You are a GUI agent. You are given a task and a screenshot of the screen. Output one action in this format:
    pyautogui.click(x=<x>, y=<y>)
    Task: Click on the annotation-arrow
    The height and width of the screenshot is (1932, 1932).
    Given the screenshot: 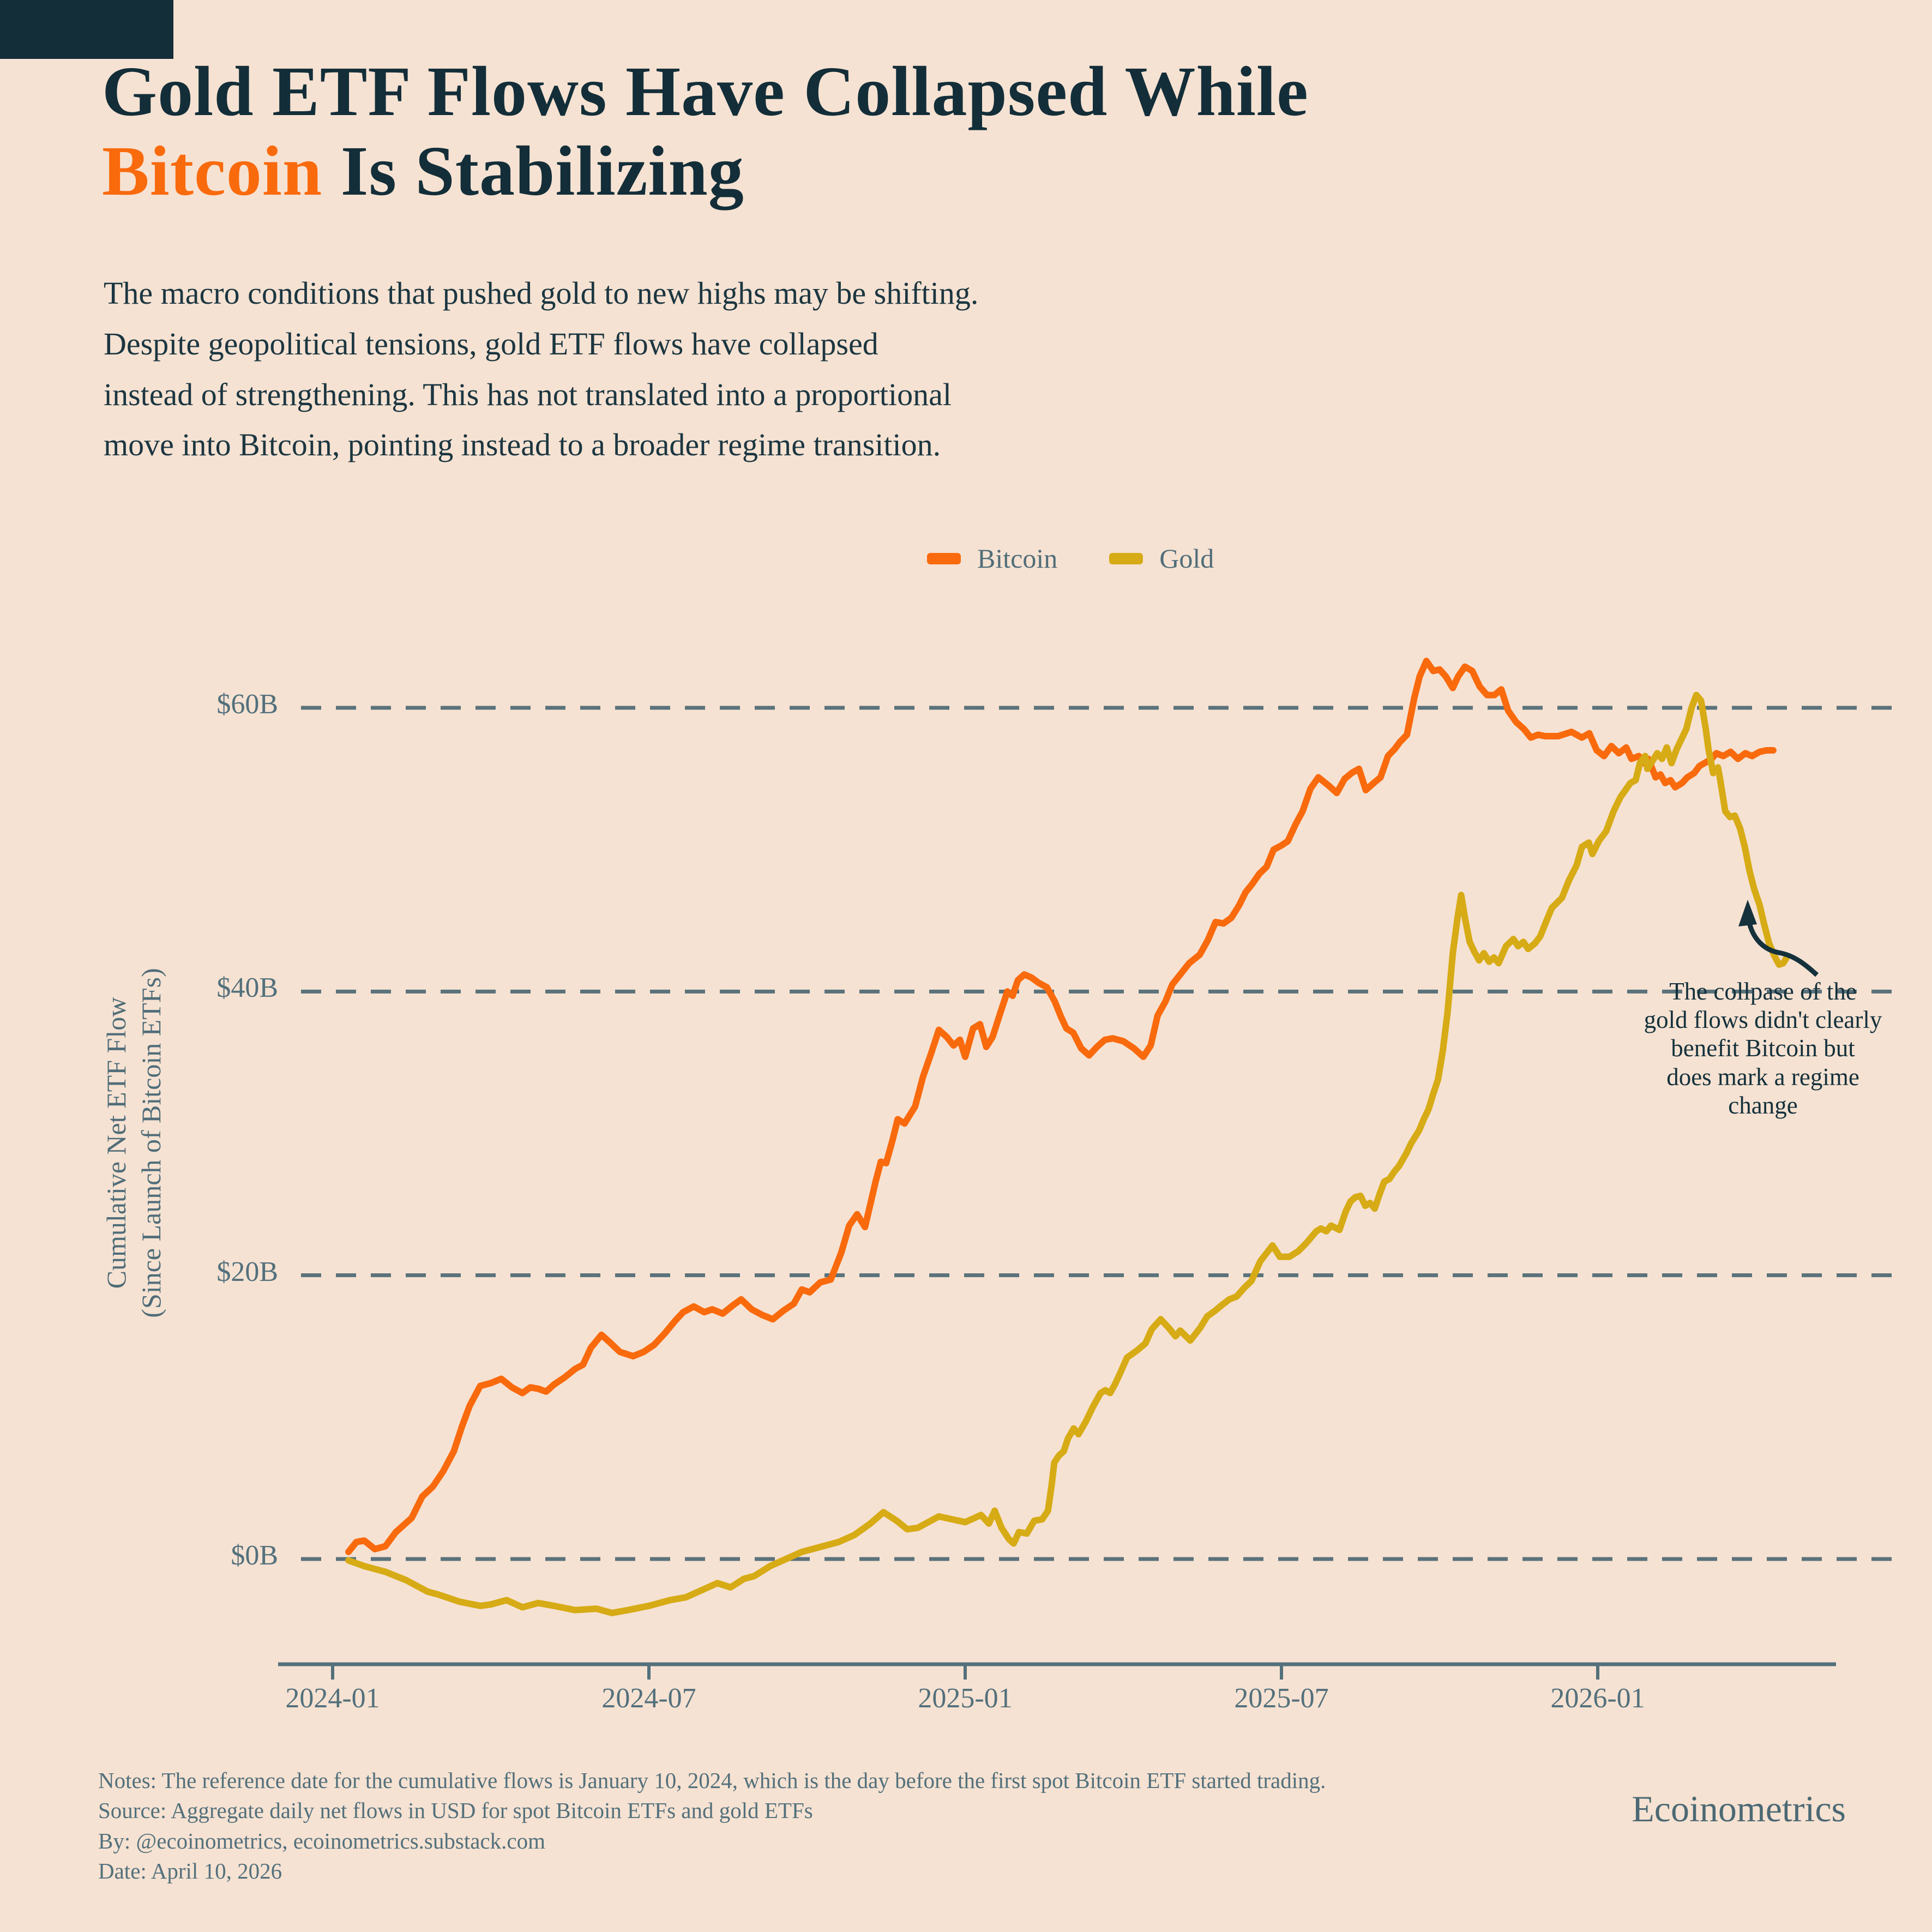 What is the action you would take?
    pyautogui.click(x=1782, y=948)
    